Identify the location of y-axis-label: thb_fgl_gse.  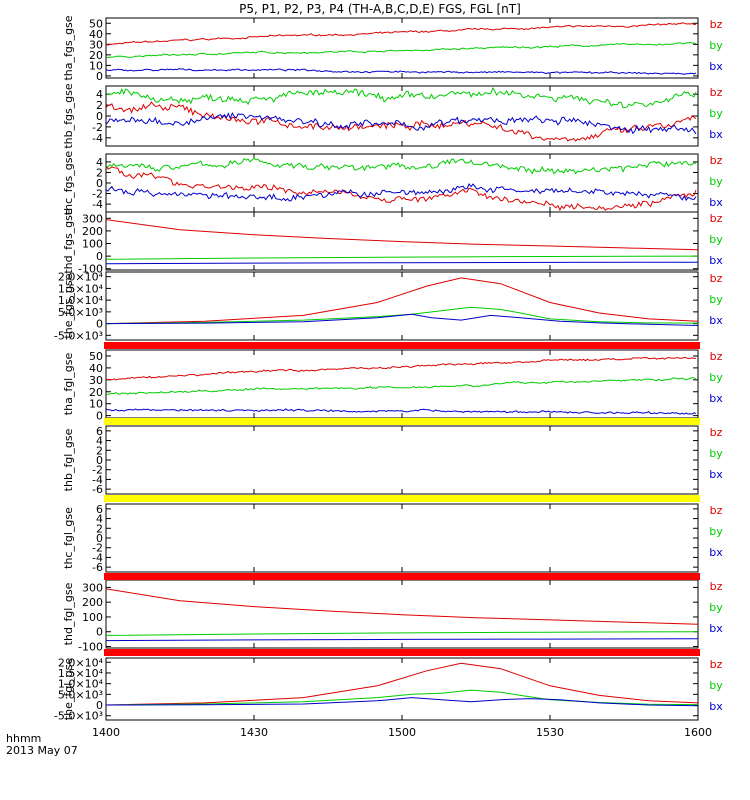
(68, 459).